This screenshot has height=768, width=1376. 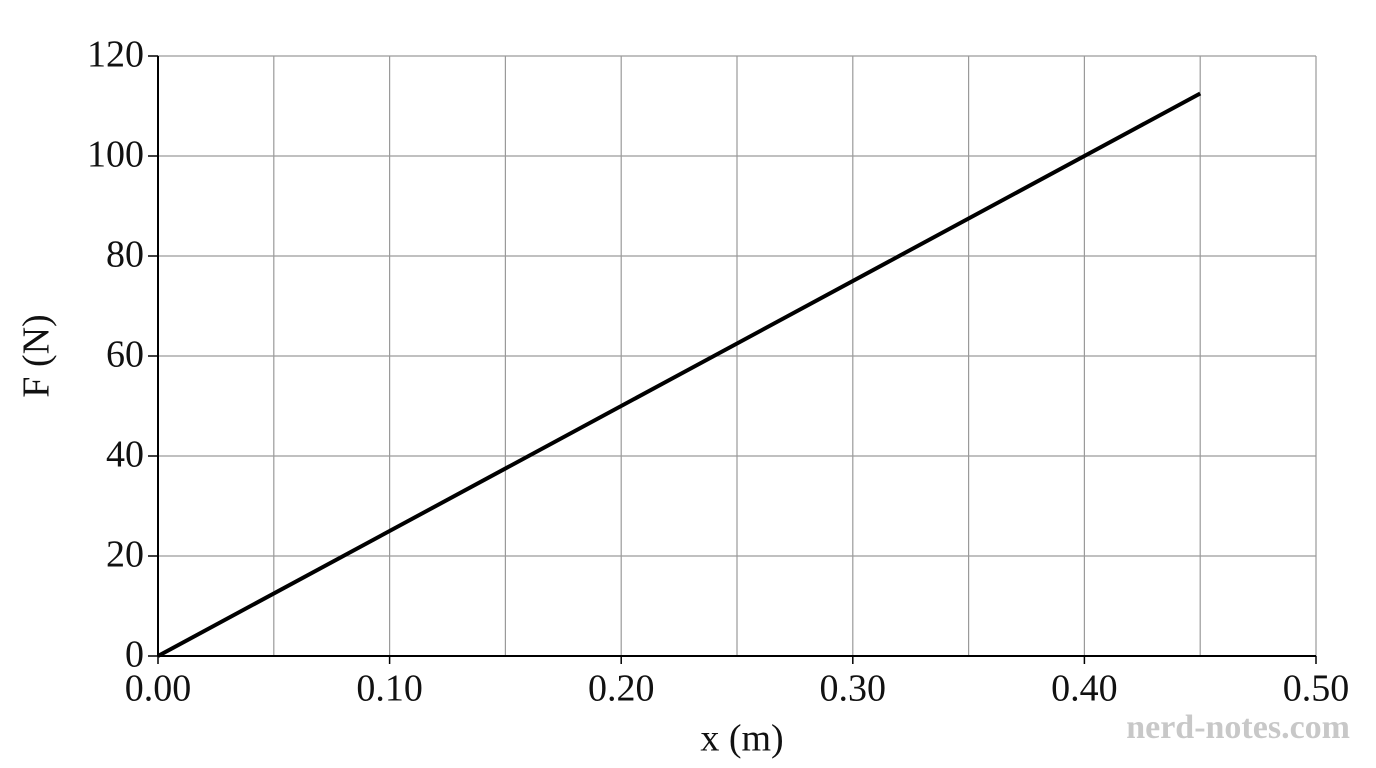 I want to click on y-axis-label: F (N), so click(x=37, y=355).